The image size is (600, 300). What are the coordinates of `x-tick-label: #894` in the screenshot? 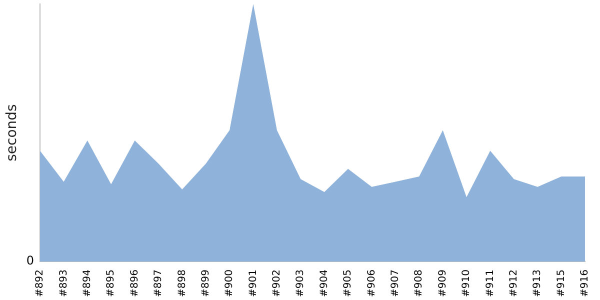 It's located at (87, 284).